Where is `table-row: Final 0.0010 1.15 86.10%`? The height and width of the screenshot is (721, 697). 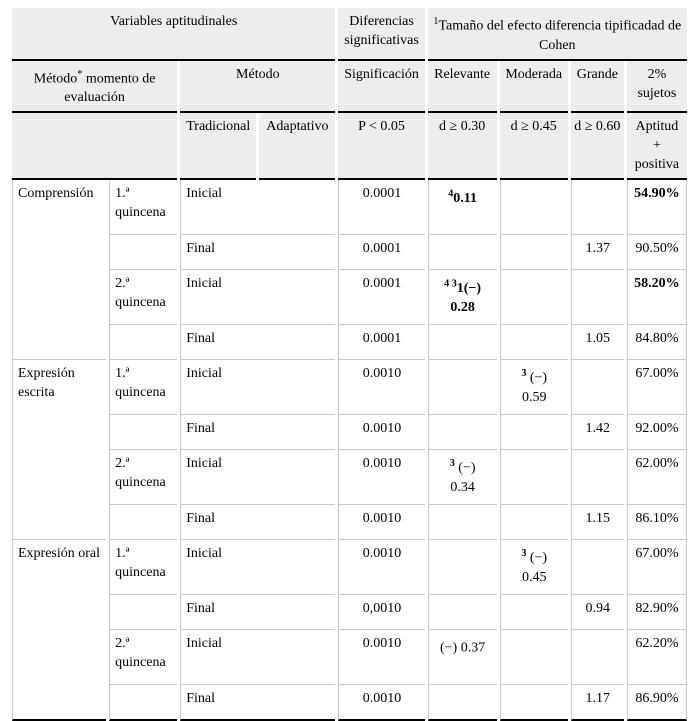 table-row: Final 0.0010 1.15 86.10% is located at coordinates (349, 523).